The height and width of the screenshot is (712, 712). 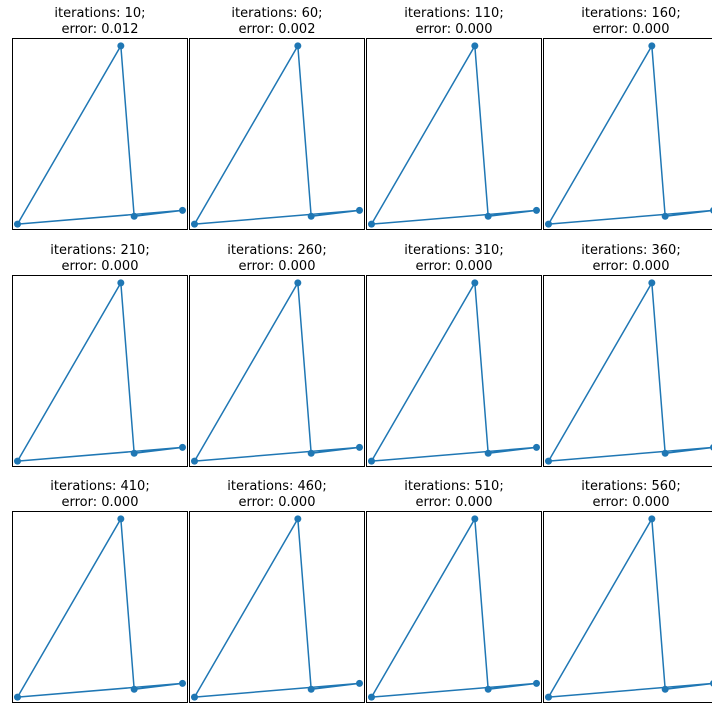 I want to click on subplot-panel: iterations: 160; error: 0.000, so click(x=627, y=117).